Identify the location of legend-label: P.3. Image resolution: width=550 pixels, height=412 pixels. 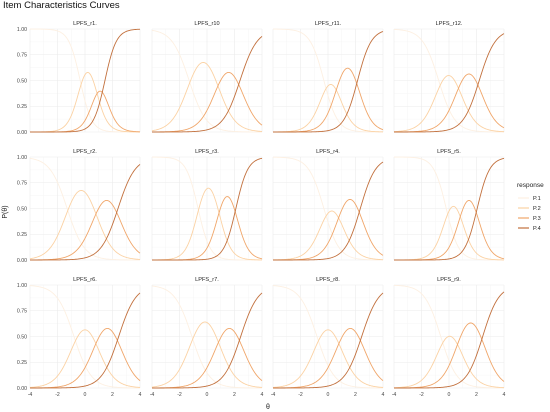
(537, 219).